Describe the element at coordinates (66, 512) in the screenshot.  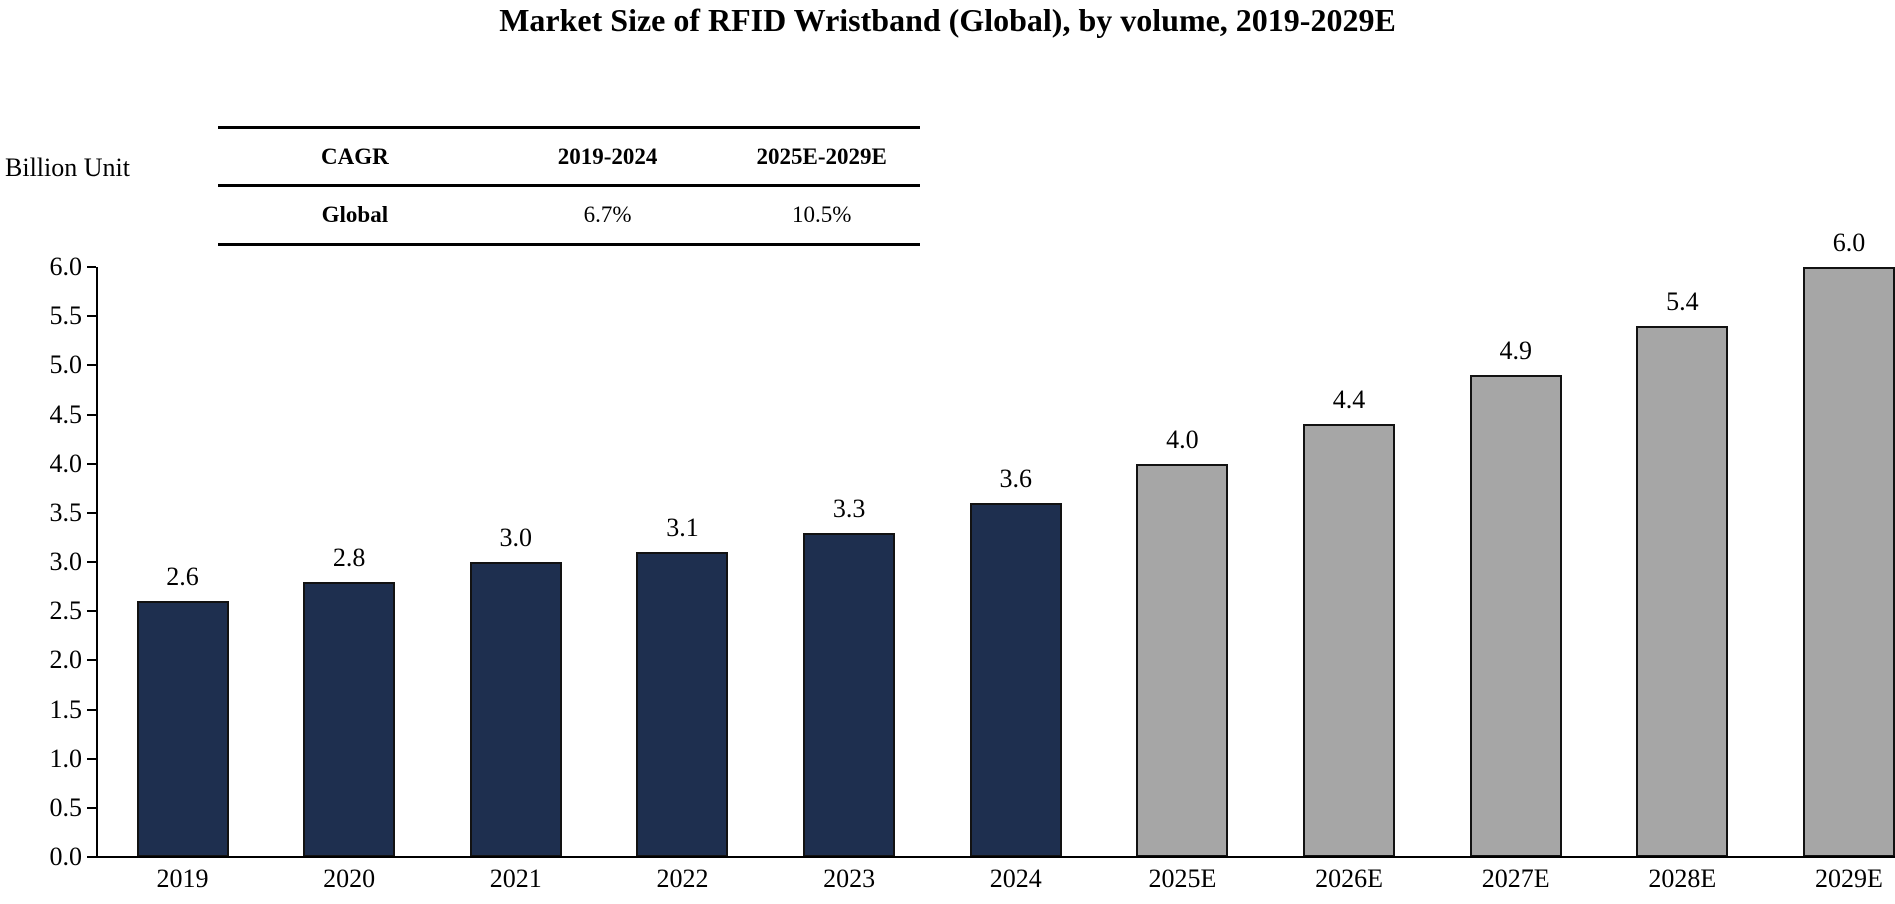
I see `y-axis-tick-label: 3.5` at that location.